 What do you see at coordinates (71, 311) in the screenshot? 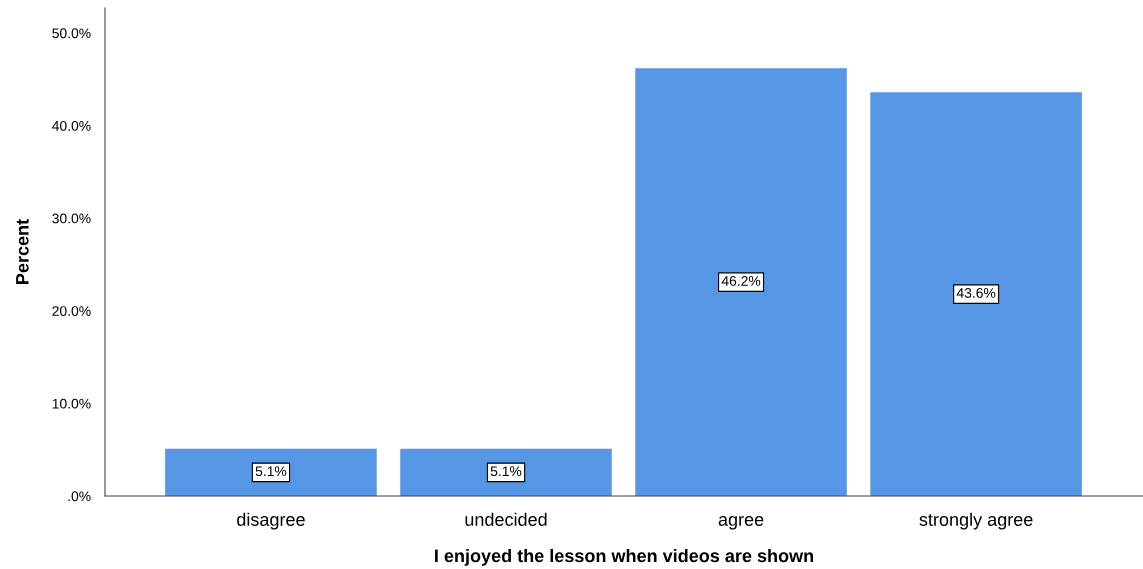
I see `y-tick-label: 20.0%` at bounding box center [71, 311].